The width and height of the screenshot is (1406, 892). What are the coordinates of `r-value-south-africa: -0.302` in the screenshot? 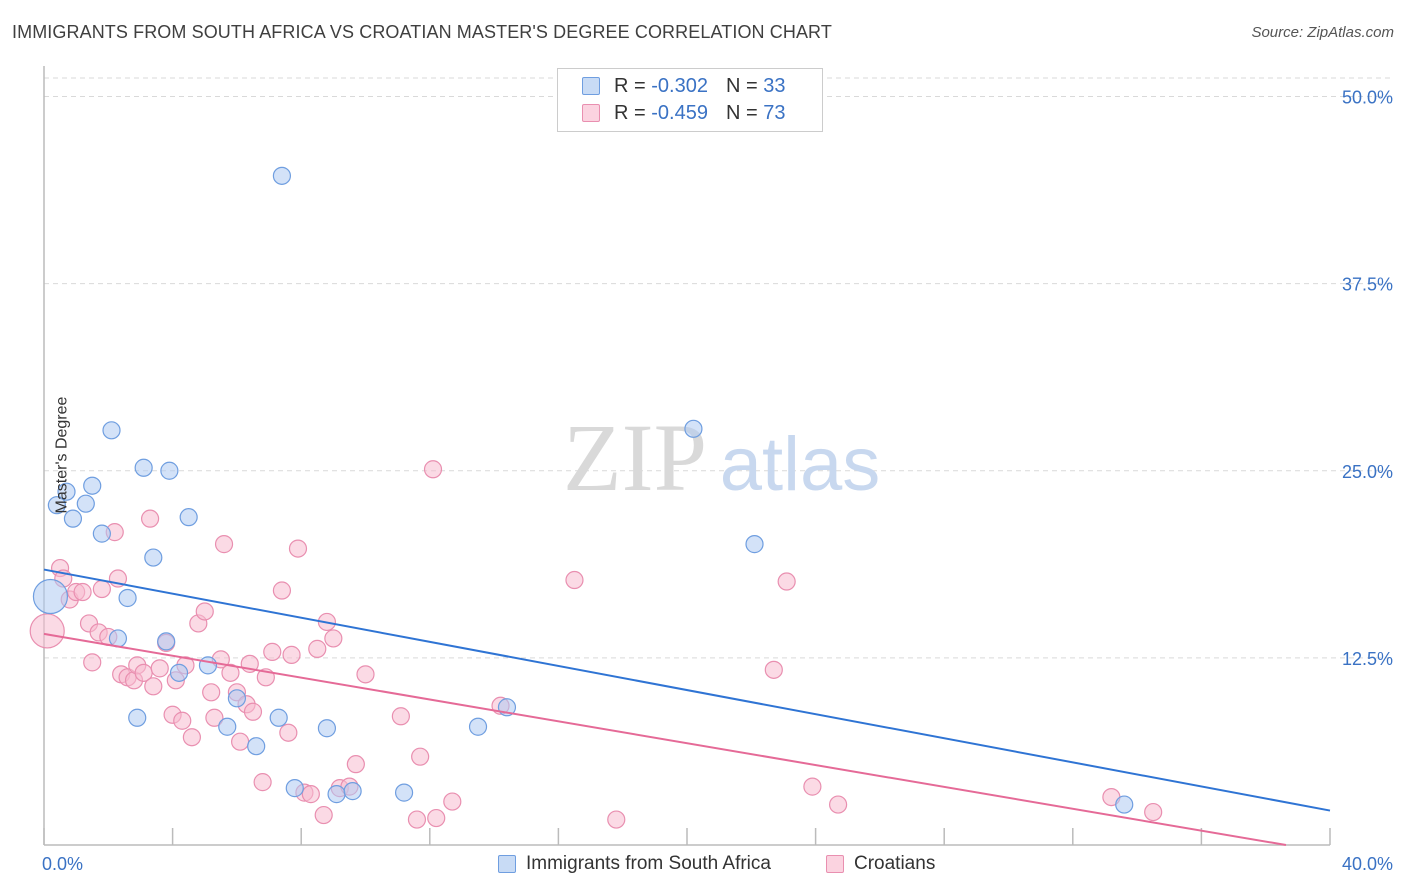 It's located at (679, 85).